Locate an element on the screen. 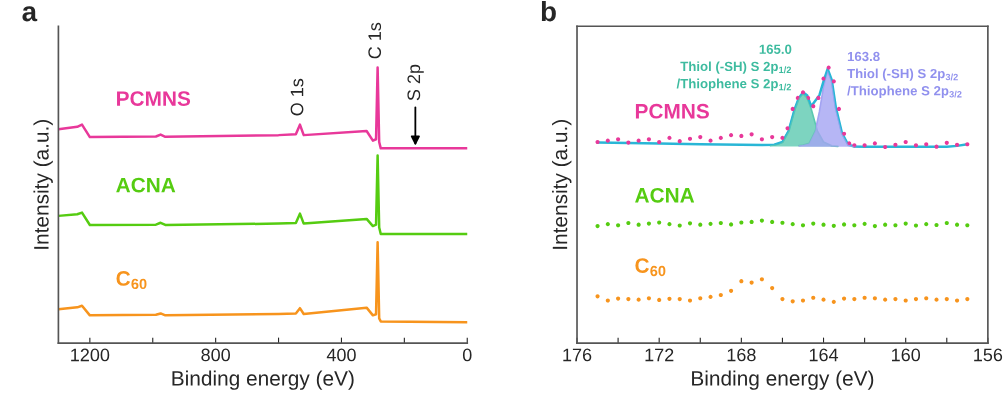 The height and width of the screenshot is (417, 1007). annotation: C 1s is located at coordinates (375, 40).